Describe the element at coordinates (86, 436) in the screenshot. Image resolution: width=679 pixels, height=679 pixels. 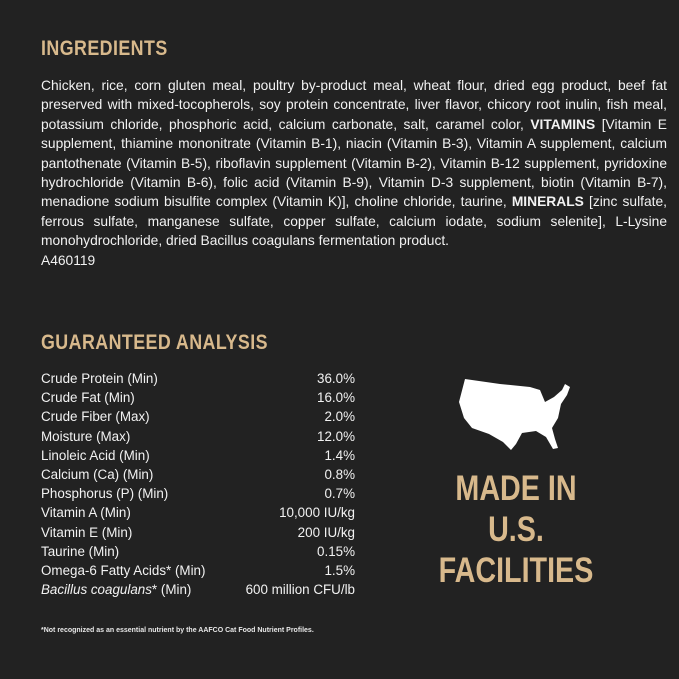
I see `nutrient-label: Moisture (Max)` at that location.